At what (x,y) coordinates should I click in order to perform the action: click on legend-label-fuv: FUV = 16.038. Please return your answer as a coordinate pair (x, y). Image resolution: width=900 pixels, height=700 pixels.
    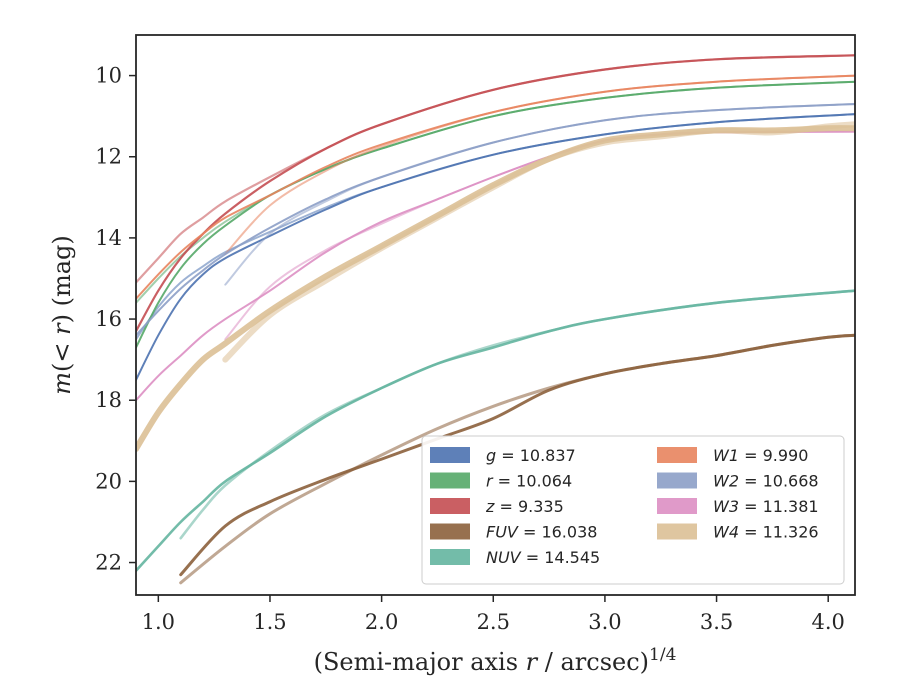
    Looking at the image, I should click on (541, 532).